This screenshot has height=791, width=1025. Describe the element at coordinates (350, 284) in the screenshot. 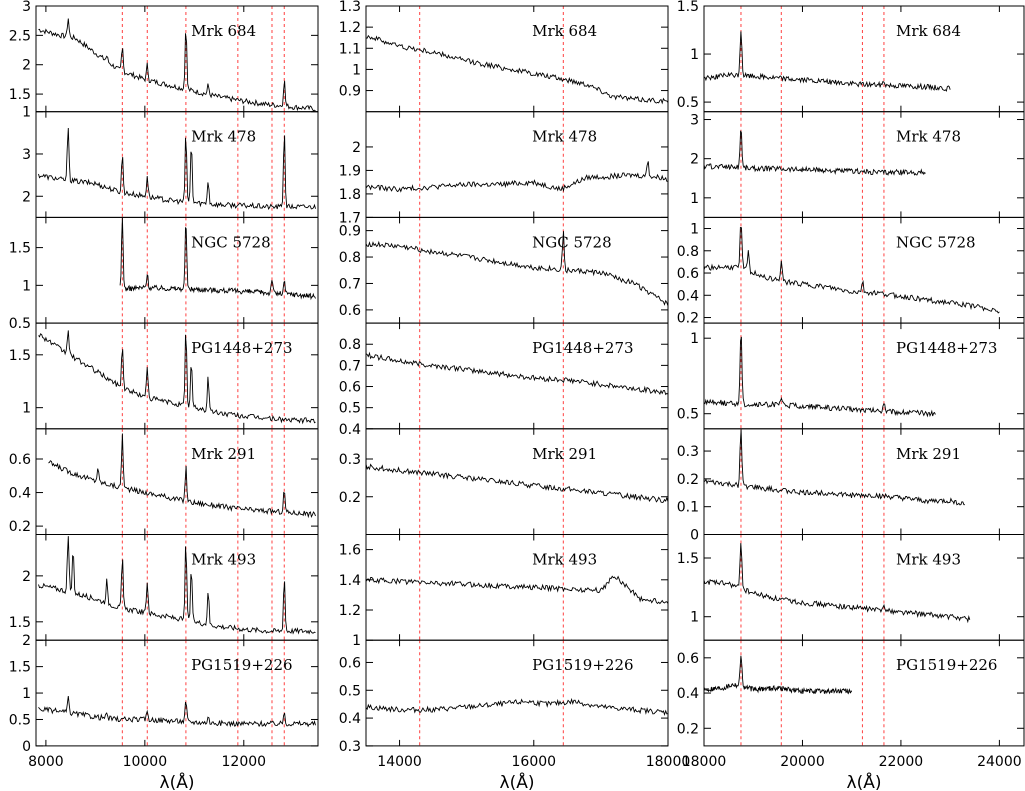

I see `y-tick-label: 0.7` at that location.